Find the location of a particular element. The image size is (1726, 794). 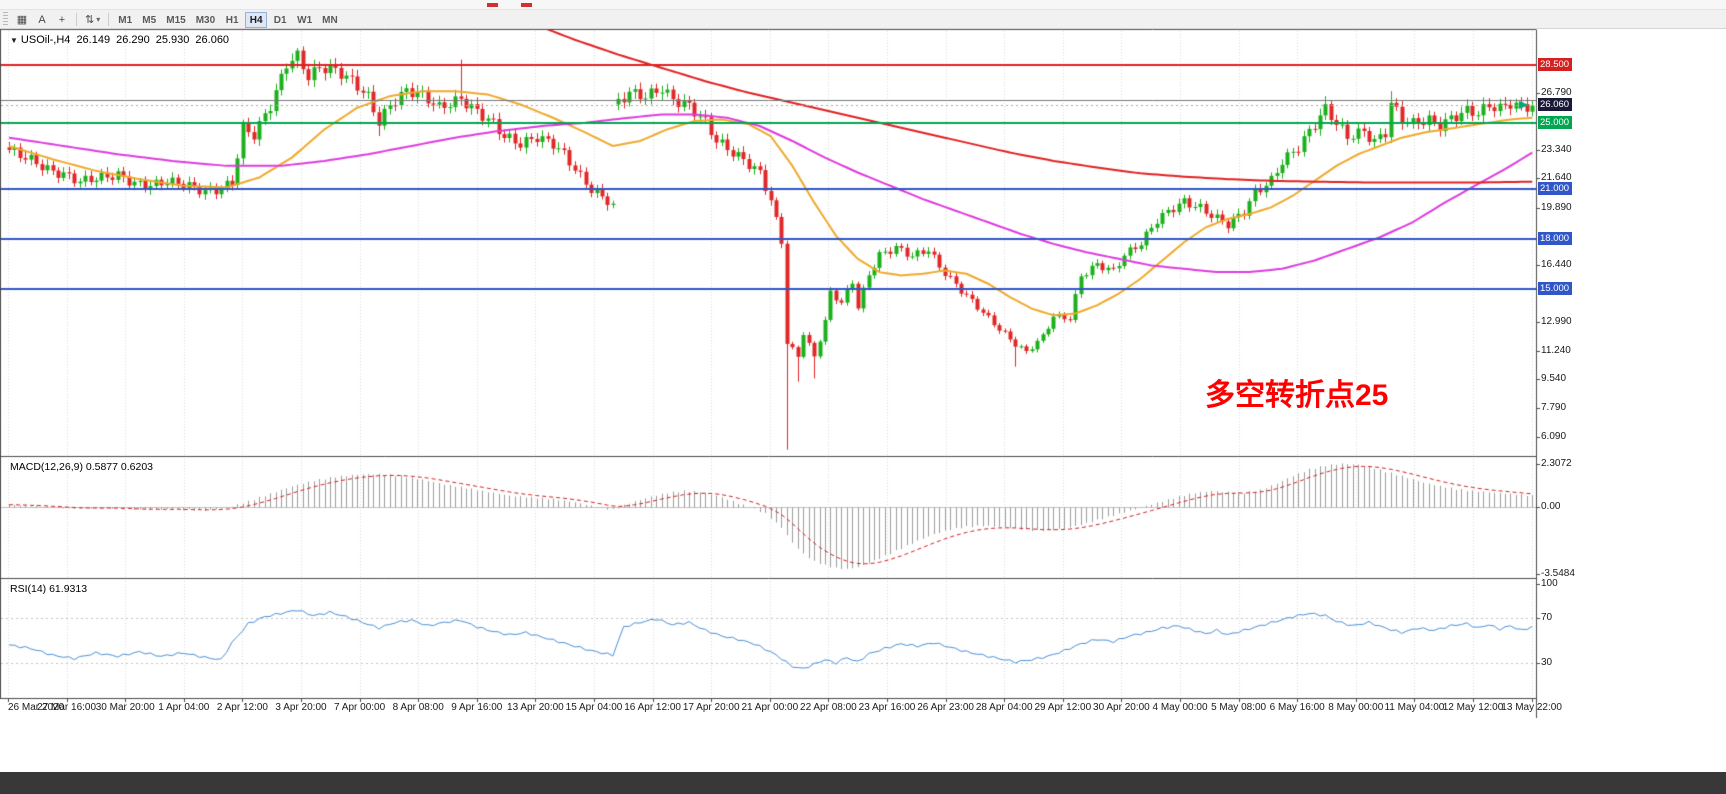

cycle-button: ⇅ ▾ is located at coordinates (92, 19).